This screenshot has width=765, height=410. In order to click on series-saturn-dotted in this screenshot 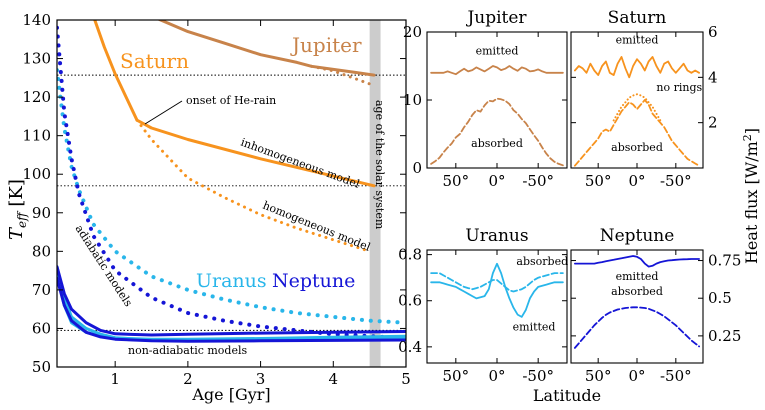, I will do `click(253, 185)`.